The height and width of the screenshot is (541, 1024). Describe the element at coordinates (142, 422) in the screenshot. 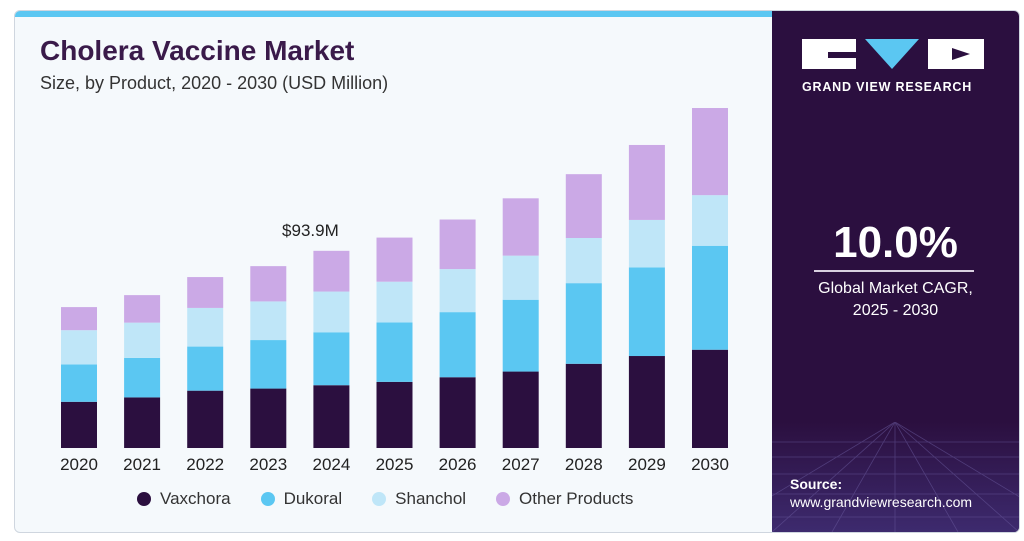

I see `bar-vaxchora-2021` at that location.